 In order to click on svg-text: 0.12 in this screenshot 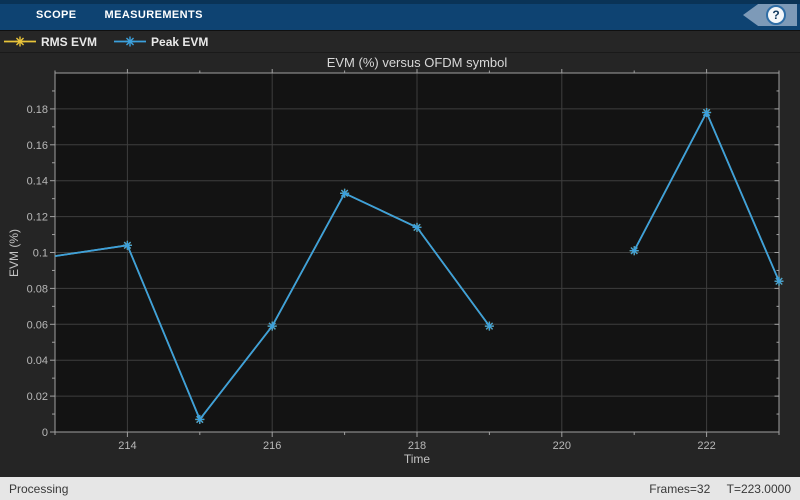, I will do `click(37, 218)`.